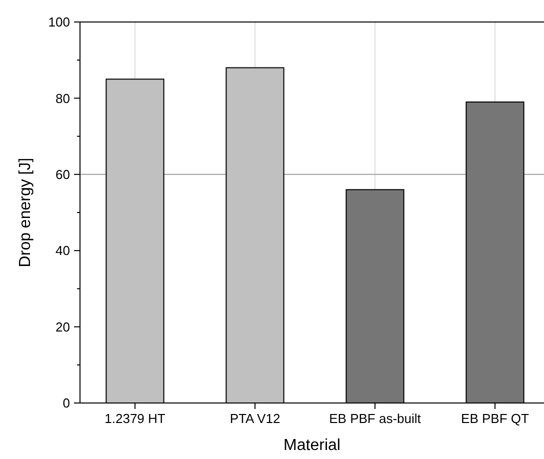  I want to click on x-tick-label: EB PBF QT, so click(495, 418).